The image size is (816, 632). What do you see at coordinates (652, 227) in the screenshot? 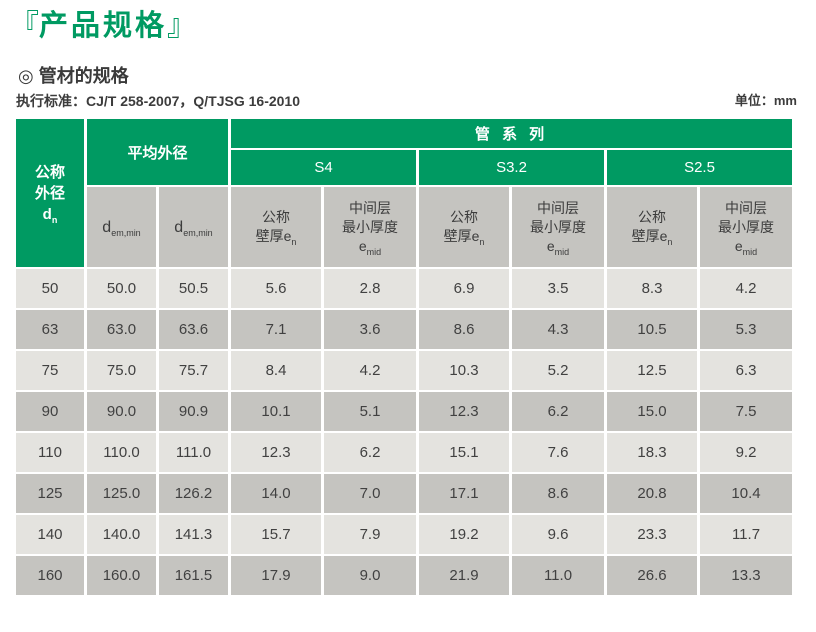
I see `header-wall-thickness-s2-5: 公称 壁厚en` at bounding box center [652, 227].